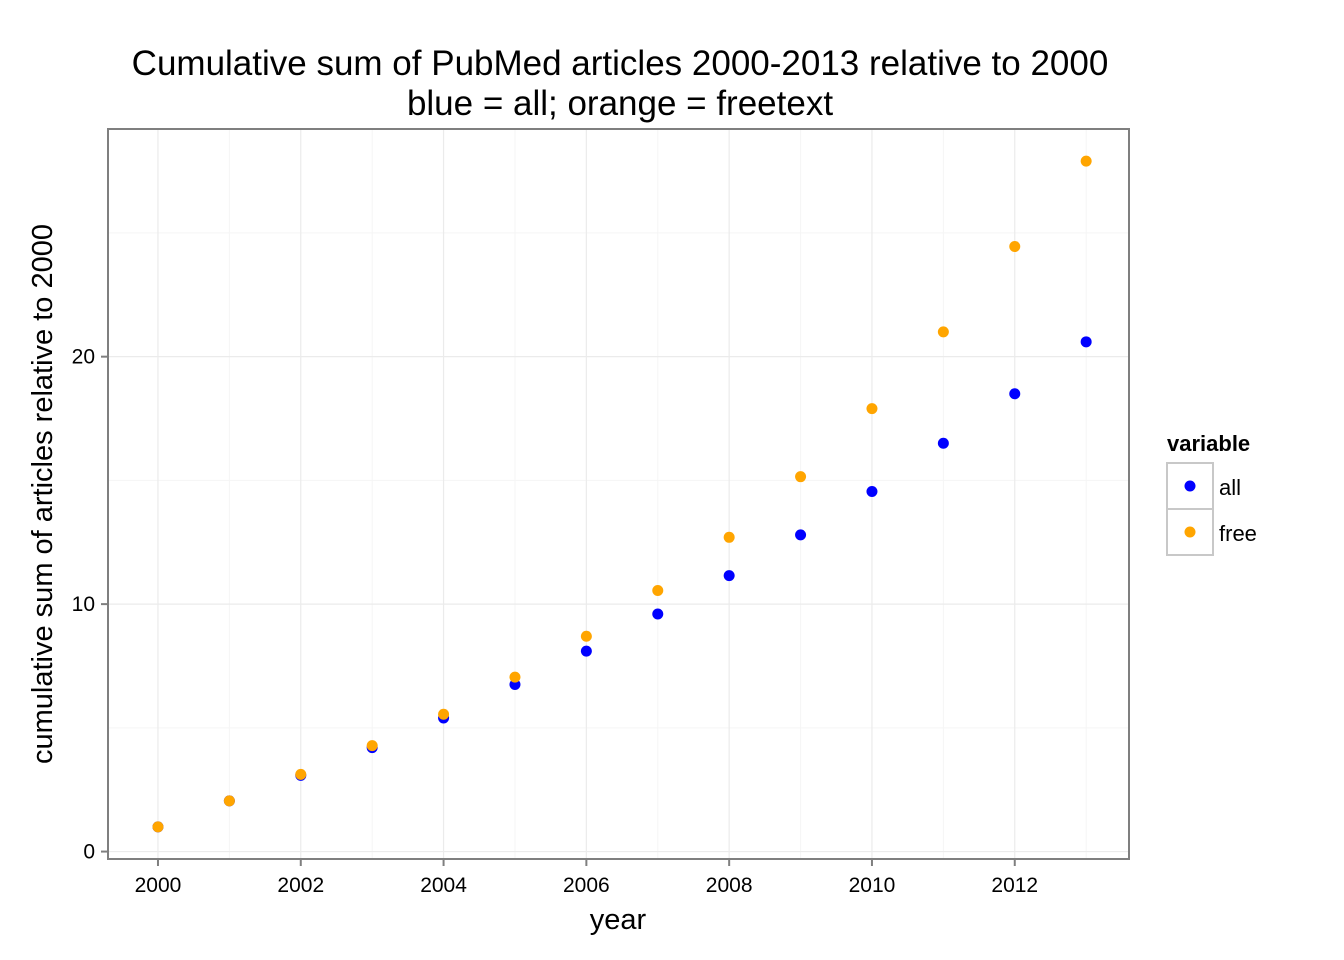  I want to click on x-axis-title: year, so click(618, 920).